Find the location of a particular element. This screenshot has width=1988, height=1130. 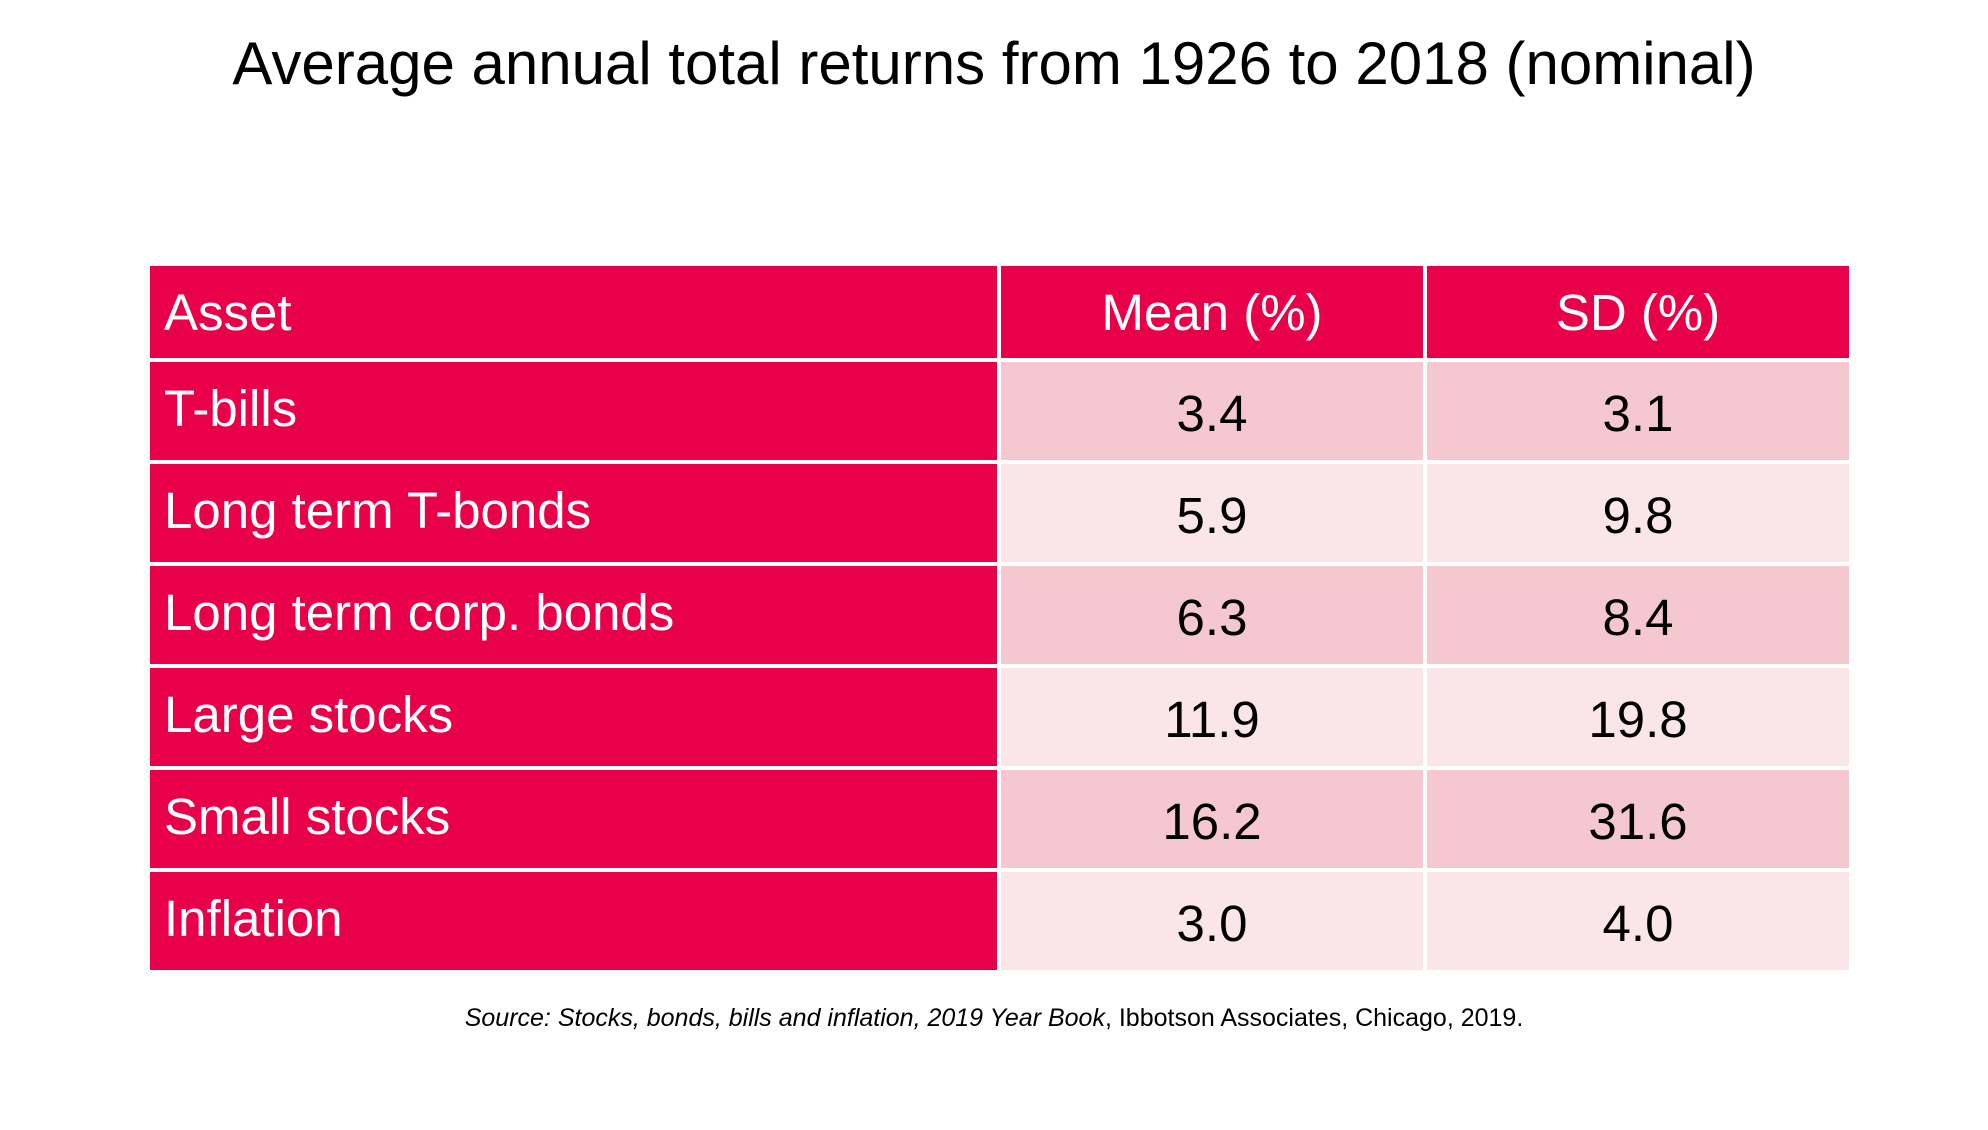

asset-cell: Large stocks is located at coordinates (573, 717).